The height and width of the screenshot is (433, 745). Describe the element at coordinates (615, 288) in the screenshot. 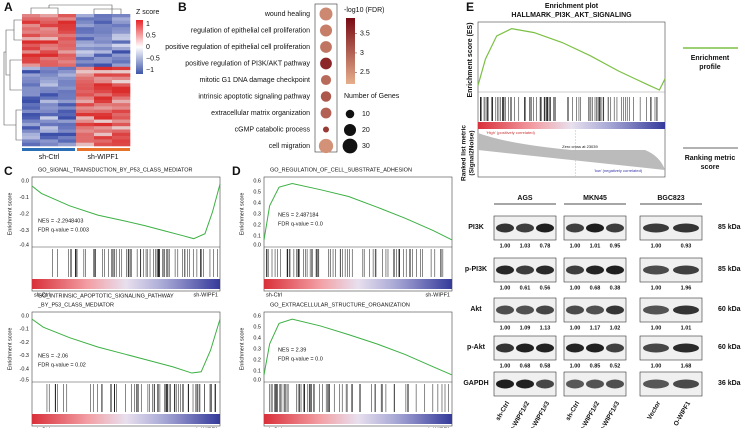

I see `ratio-label: 0.38` at that location.